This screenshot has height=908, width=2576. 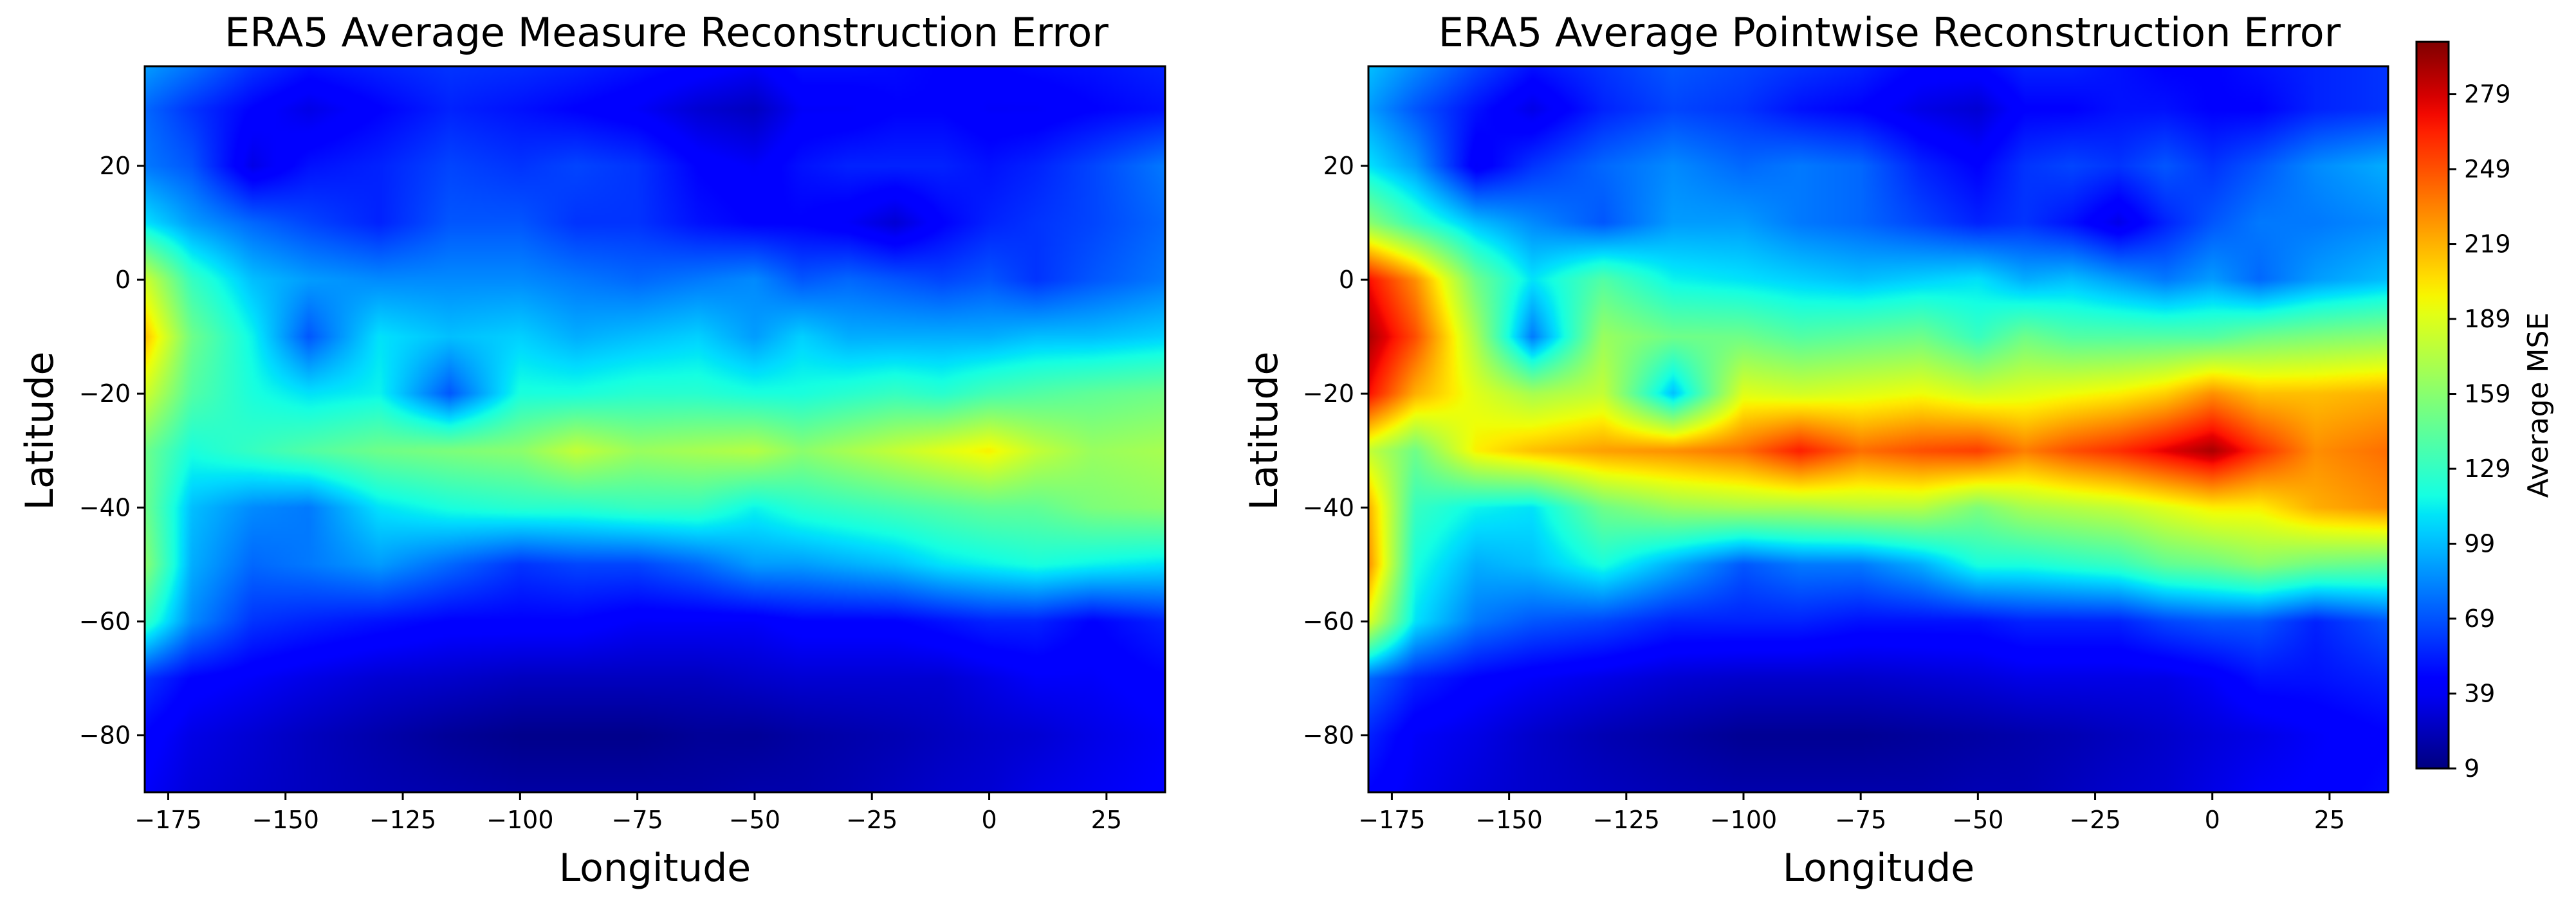 I want to click on colorbar: 9 39 69 99 129 159 189 219 249 279 Average MSE, so click(x=2485, y=412).